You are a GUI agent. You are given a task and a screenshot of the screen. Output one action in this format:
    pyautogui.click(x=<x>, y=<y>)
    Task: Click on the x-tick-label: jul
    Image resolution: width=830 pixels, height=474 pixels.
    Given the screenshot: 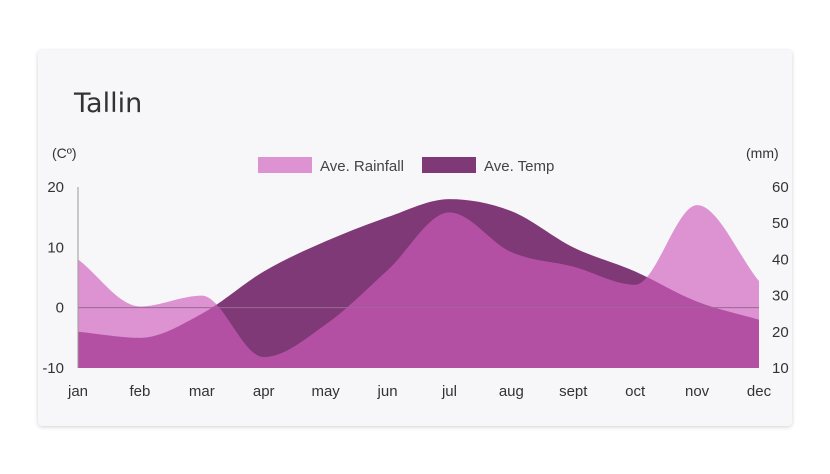 What is the action you would take?
    pyautogui.click(x=449, y=391)
    